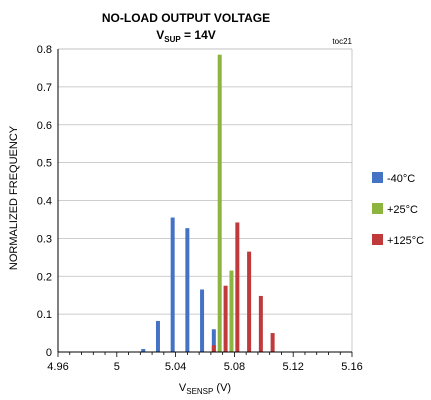  Describe the element at coordinates (44, 50) in the screenshot. I see `y-tick-label: 0.8` at that location.